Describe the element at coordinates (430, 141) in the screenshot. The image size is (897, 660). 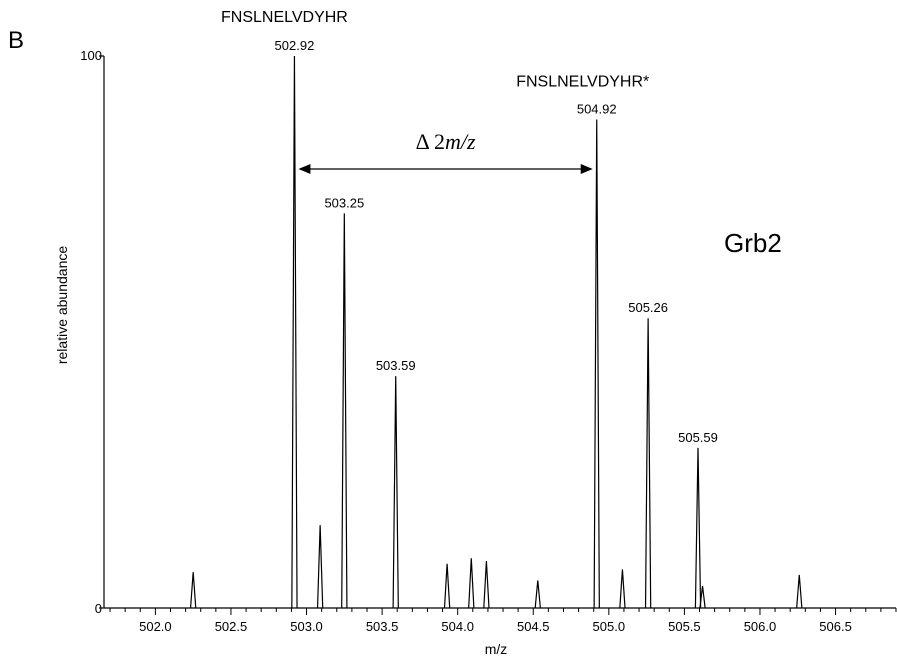
I see `mass-shift-prefix: Δ 2` at that location.